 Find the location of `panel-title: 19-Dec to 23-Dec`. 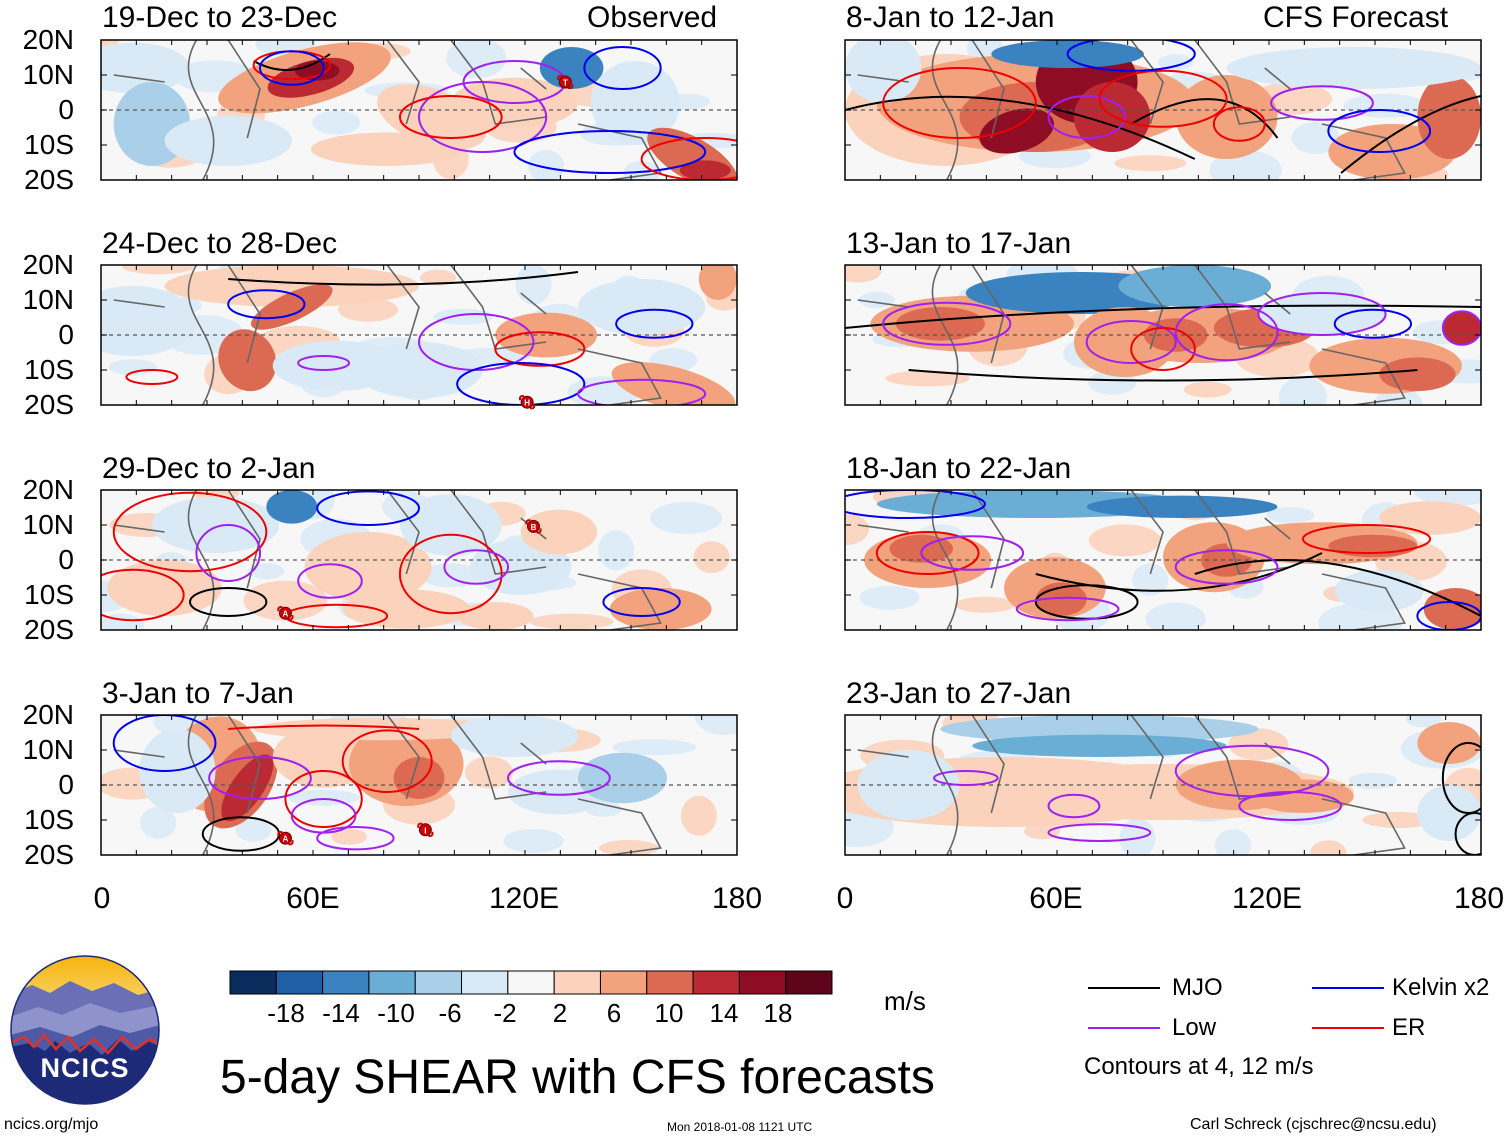

panel-title: 19-Dec to 23-Dec is located at coordinates (220, 17).